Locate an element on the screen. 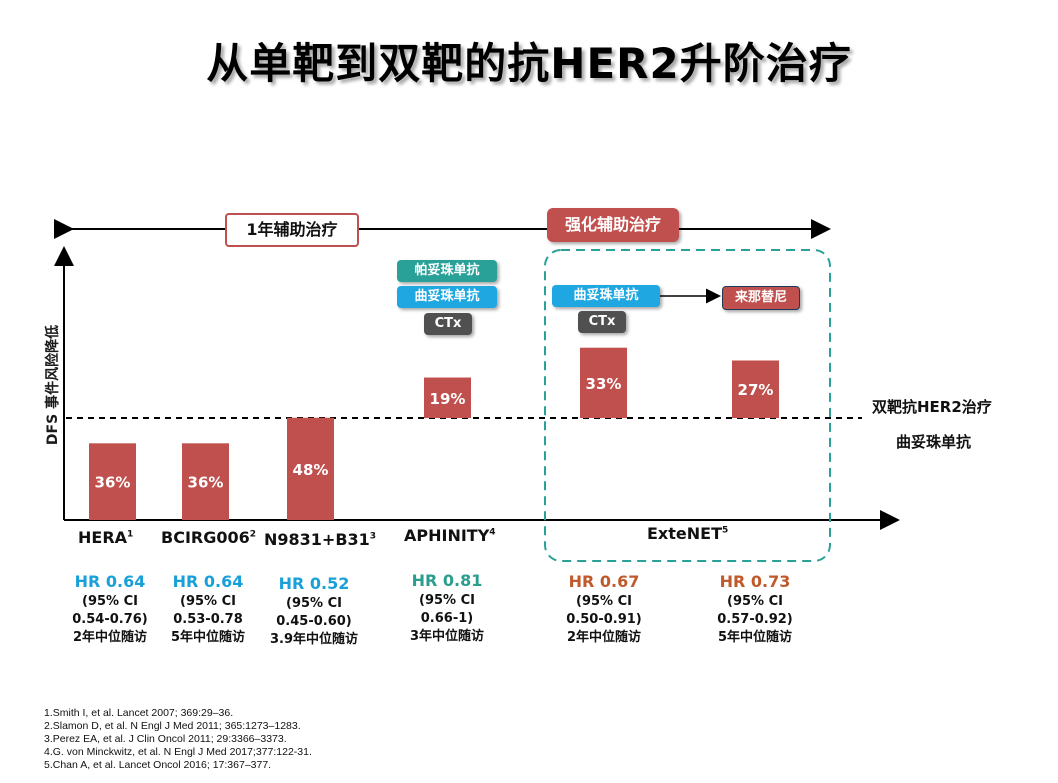  bar-label-4: 19% is located at coordinates (448, 399).